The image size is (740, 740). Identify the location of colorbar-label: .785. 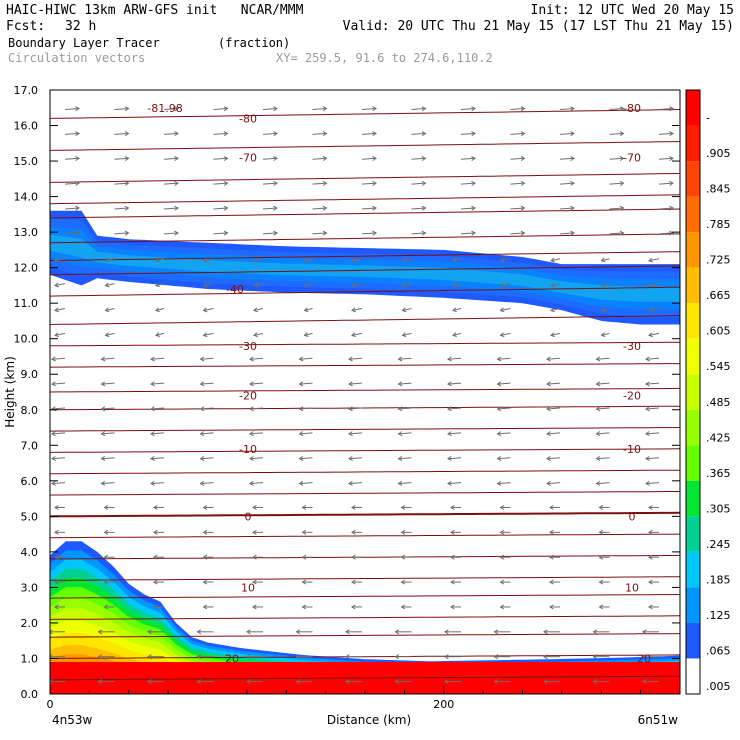
(718, 224).